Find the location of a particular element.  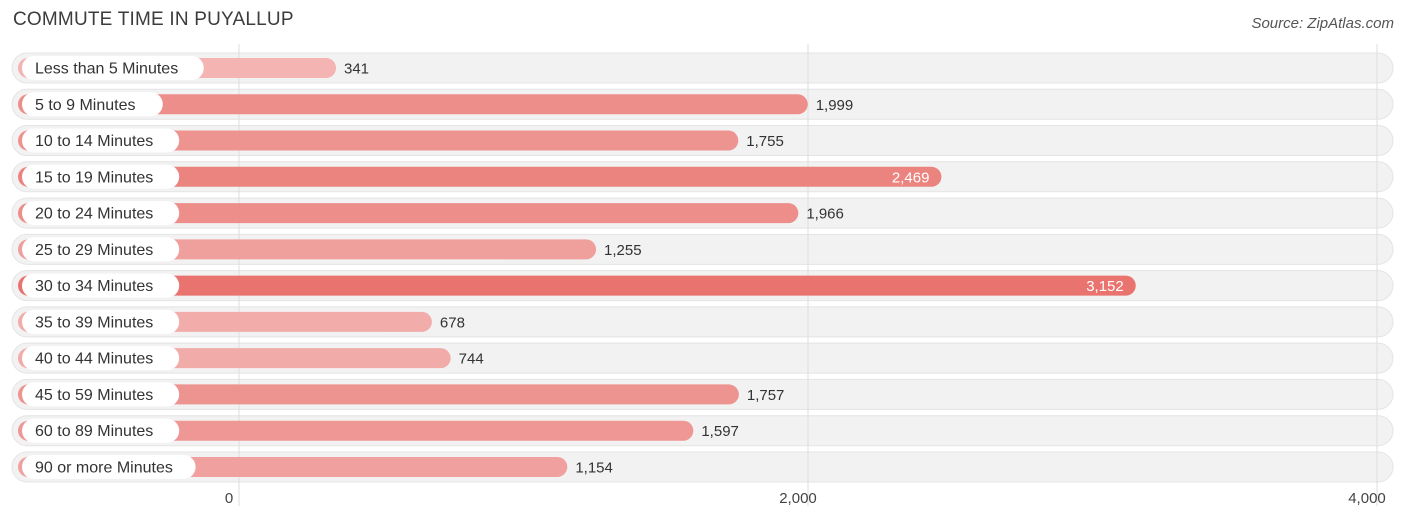

category-label: 35 to 39 Minutes is located at coordinates (94, 322).